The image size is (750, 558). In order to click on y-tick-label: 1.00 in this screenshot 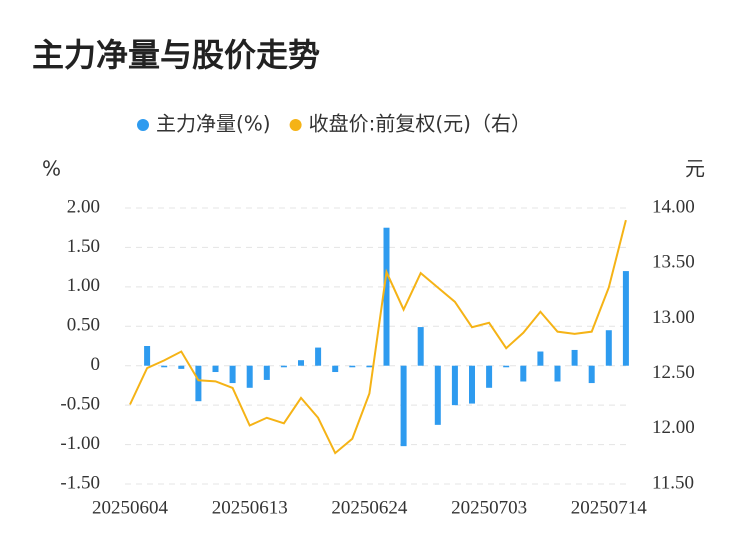, I will do `click(83, 285)`.